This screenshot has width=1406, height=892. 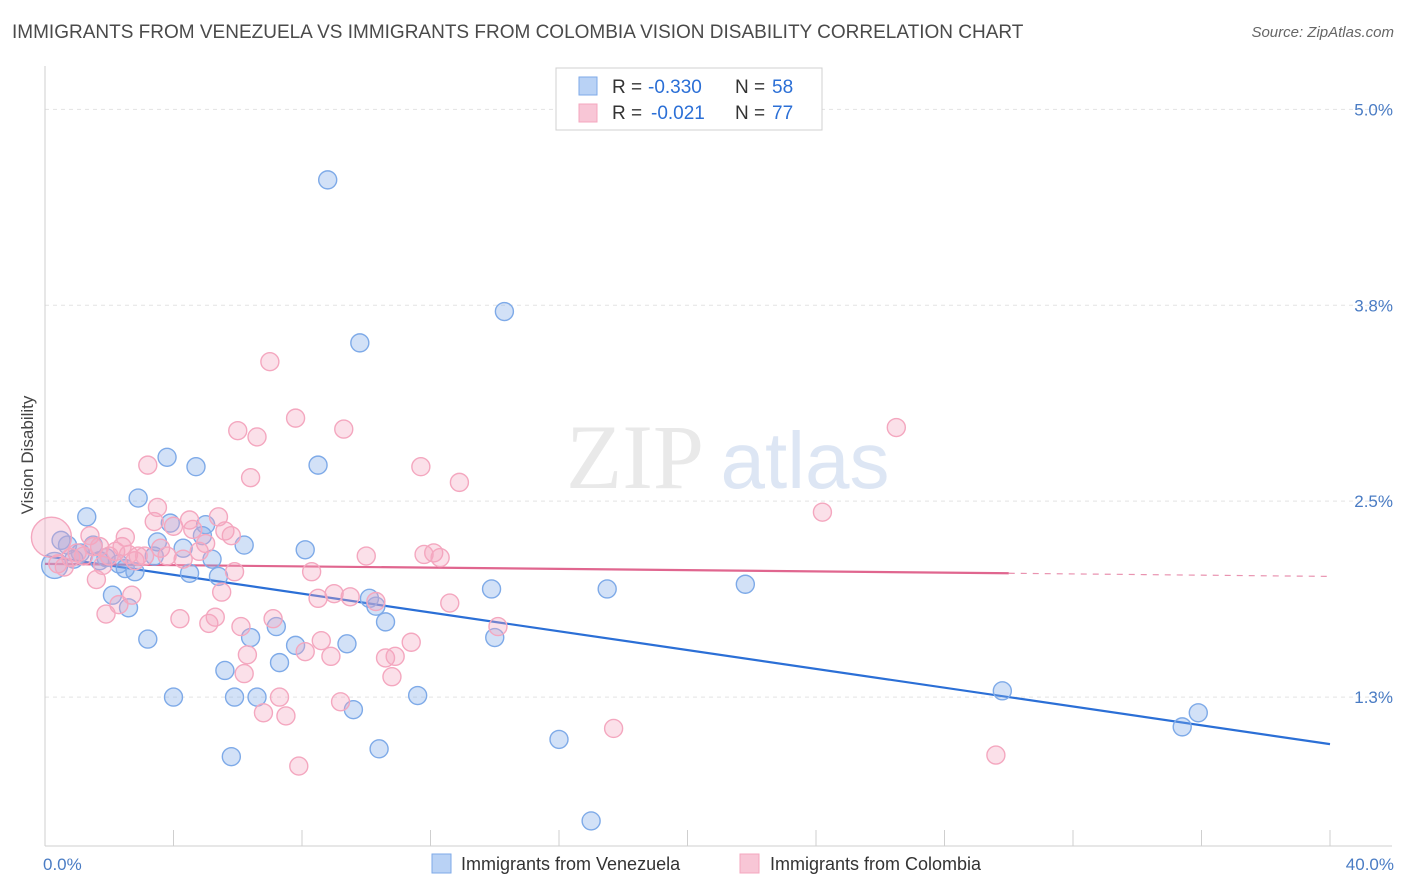 What do you see at coordinates (1370, 864) in the screenshot?
I see `x-tick-label-1: 40.0%` at bounding box center [1370, 864].